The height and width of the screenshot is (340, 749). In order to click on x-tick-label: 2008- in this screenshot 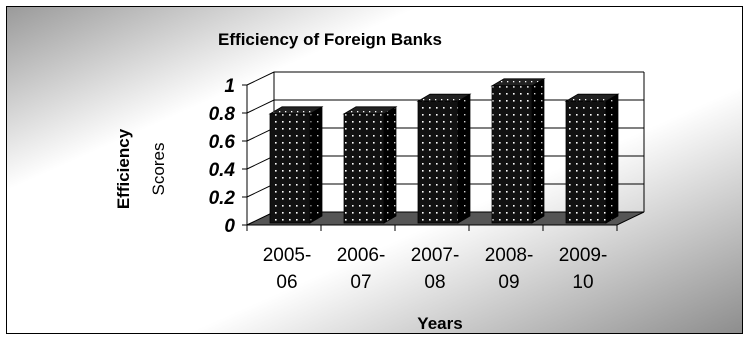, I will do `click(509, 255)`.